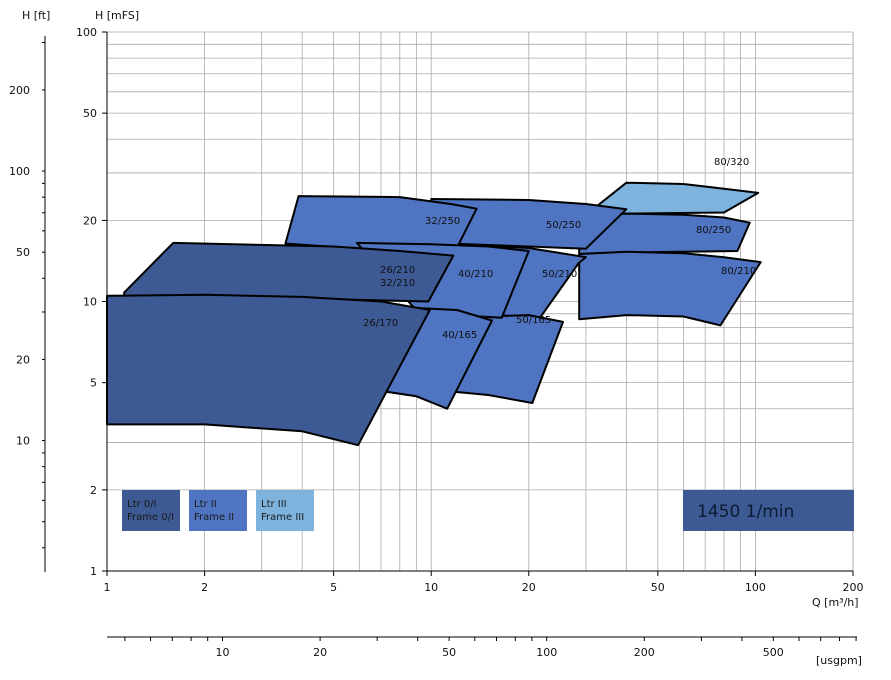  Describe the element at coordinates (93, 571) in the screenshot. I see `y-tick-label: 1` at that location.